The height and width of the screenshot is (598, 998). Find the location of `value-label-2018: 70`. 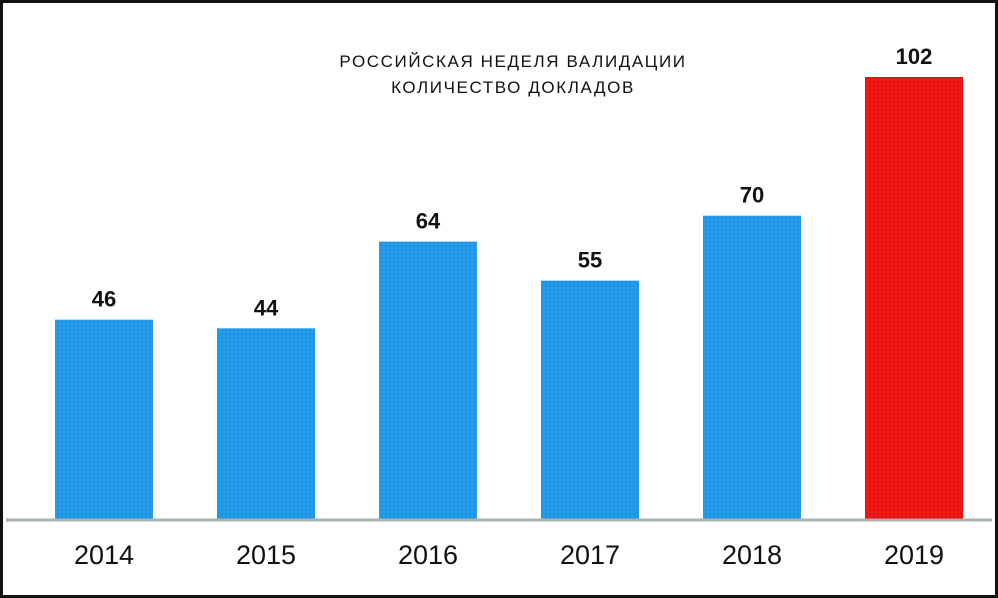

value-label-2018: 70 is located at coordinates (752, 195).